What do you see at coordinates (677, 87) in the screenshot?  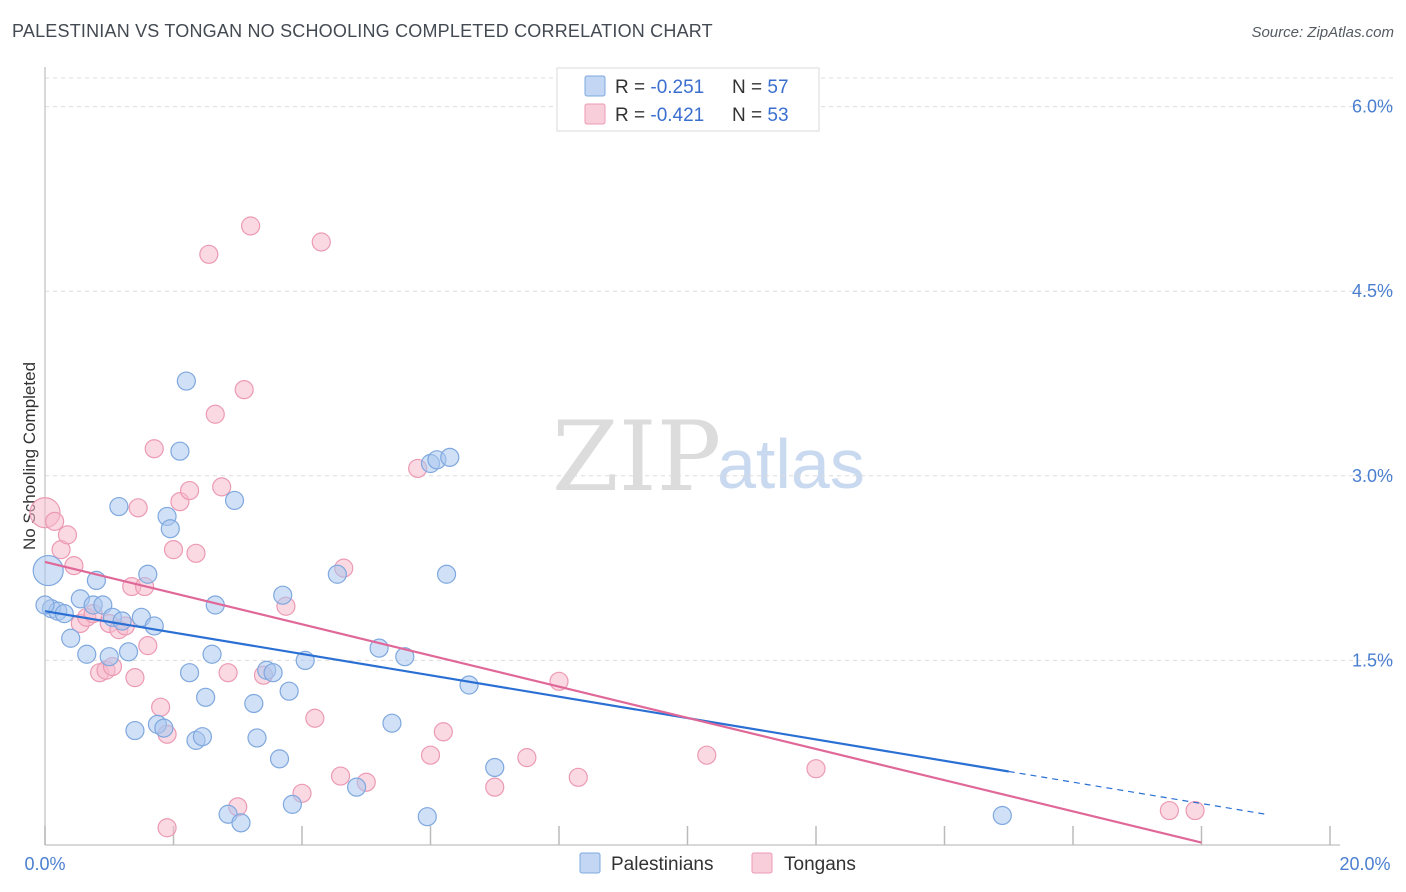 I see `legend-r-value: -0.251` at bounding box center [677, 87].